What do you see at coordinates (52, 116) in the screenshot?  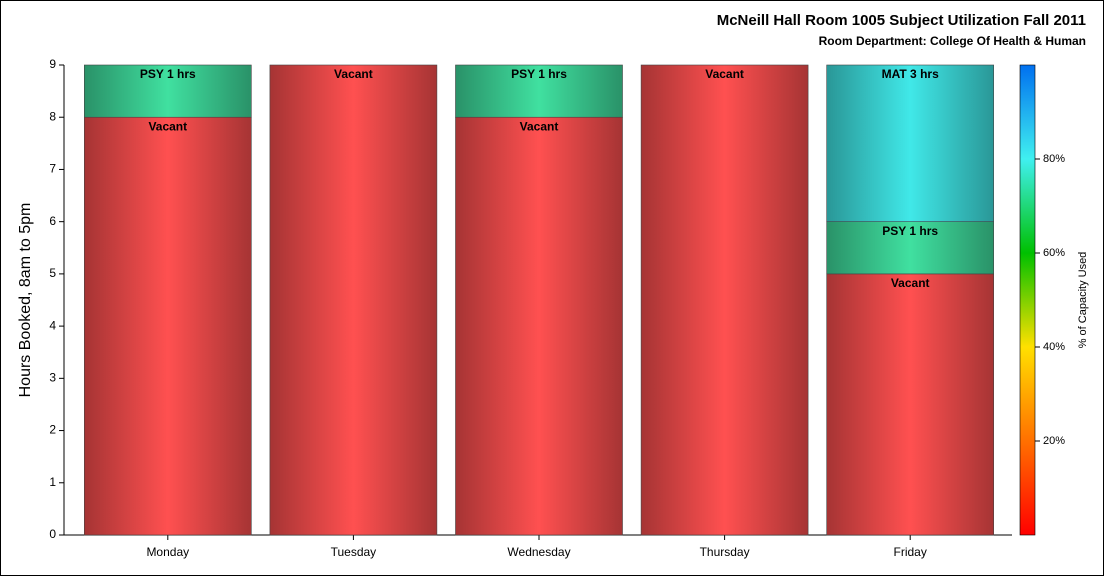 I see `y-tick-label: 8` at bounding box center [52, 116].